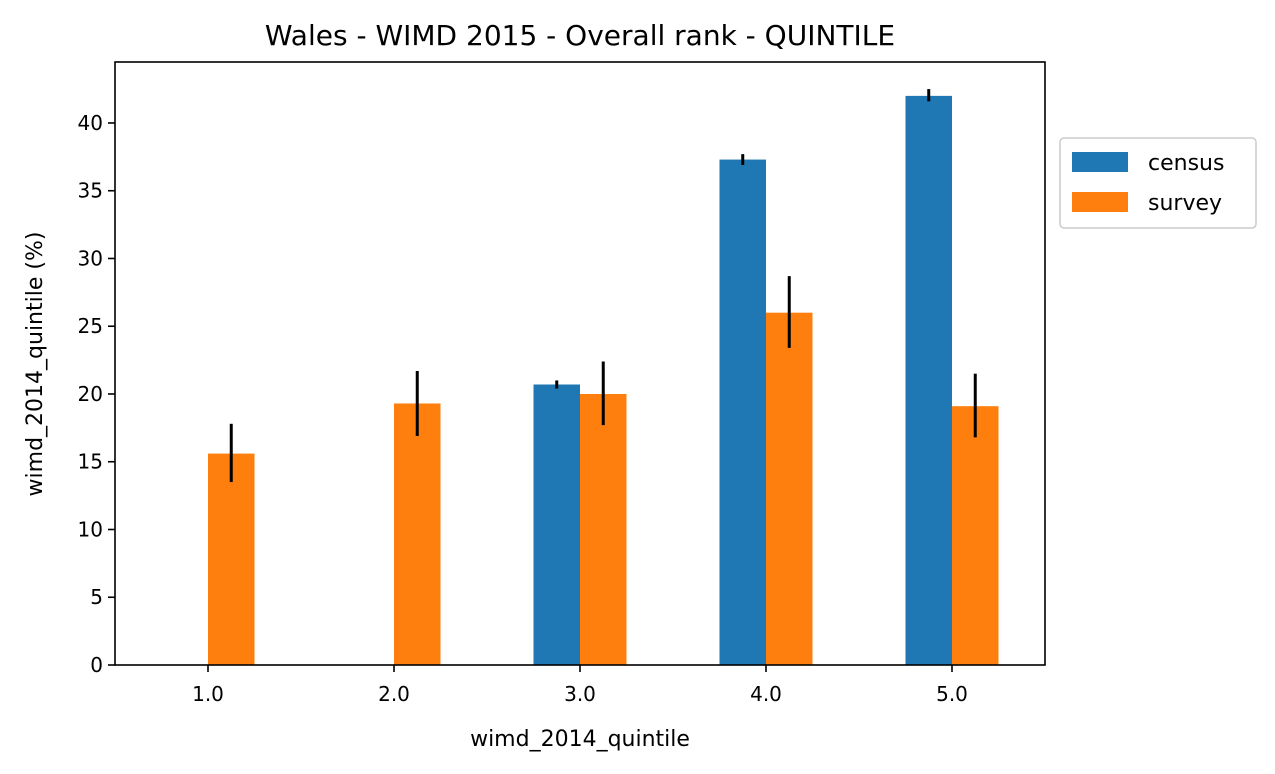  Describe the element at coordinates (90, 529) in the screenshot. I see `y-tick-label: 10` at that location.